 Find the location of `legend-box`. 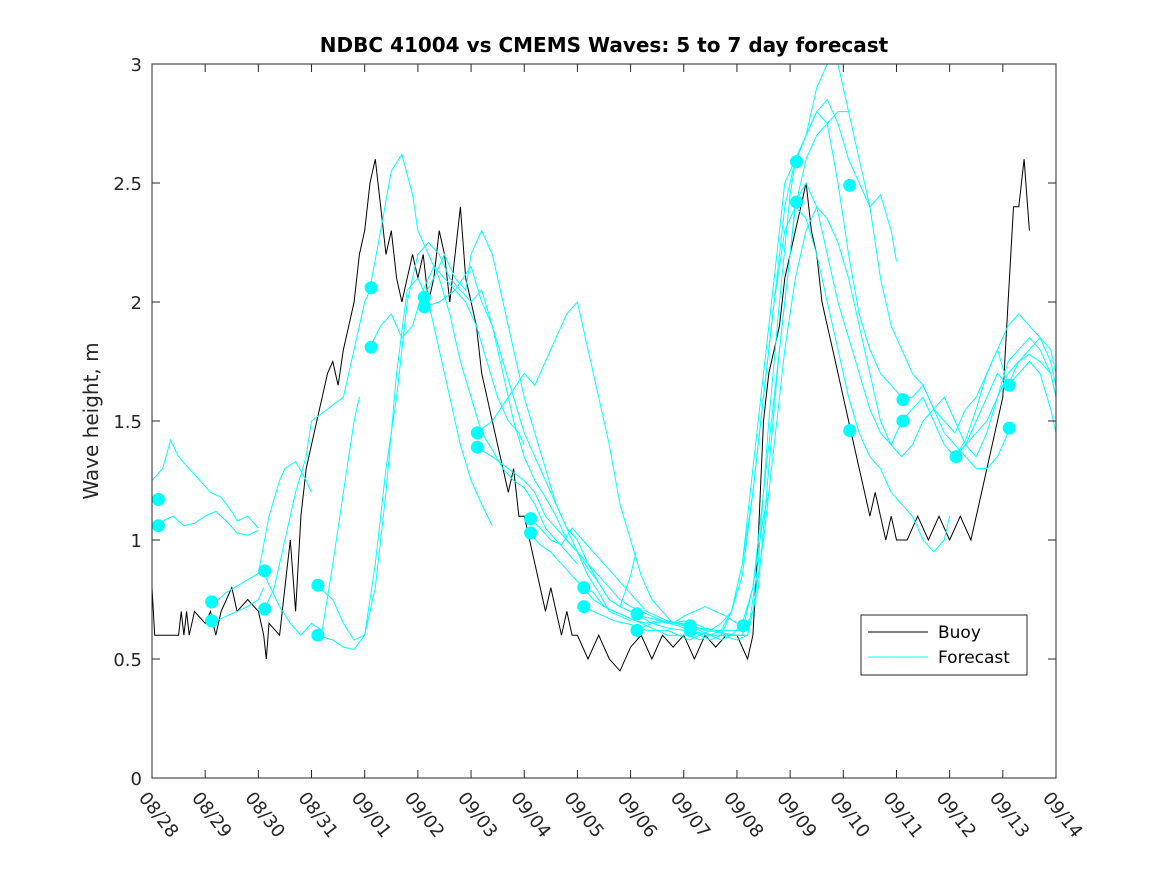

legend-box is located at coordinates (944, 645).